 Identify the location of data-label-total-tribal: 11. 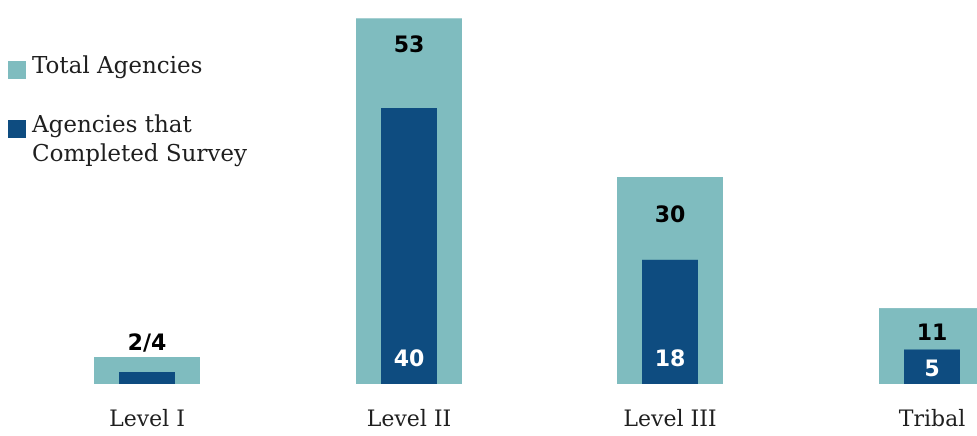
(932, 333).